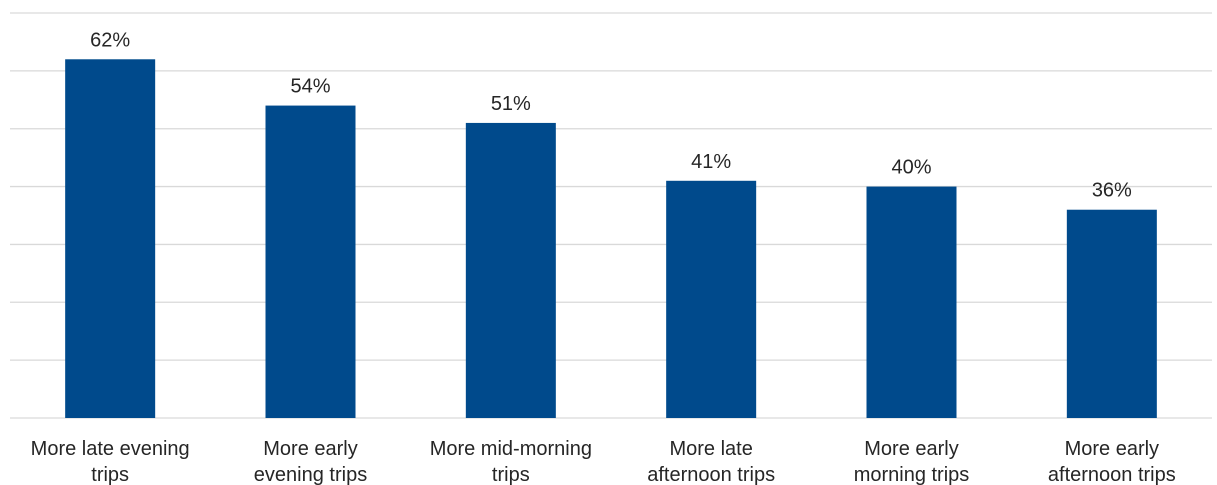  Describe the element at coordinates (310, 87) in the screenshot. I see `data-label: 54%` at that location.